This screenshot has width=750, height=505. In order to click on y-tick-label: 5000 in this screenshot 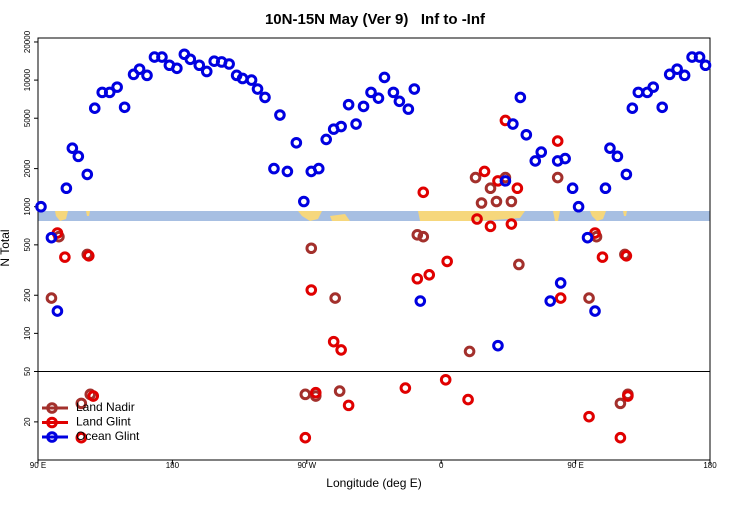, I will do `click(27, 118)`.